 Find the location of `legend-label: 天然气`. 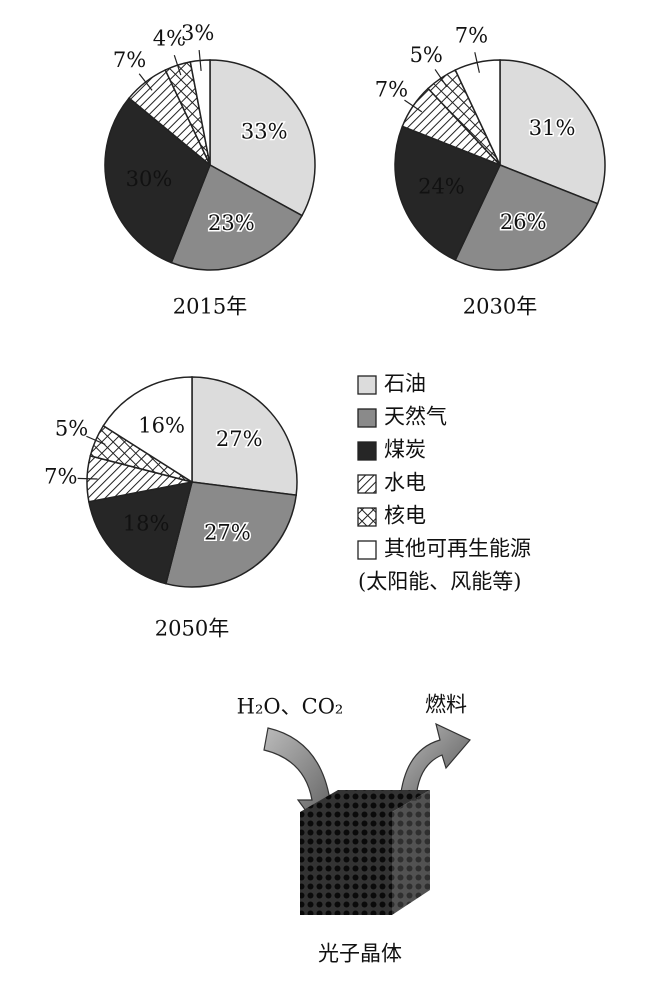

legend-label: 天然气 is located at coordinates (415, 417).